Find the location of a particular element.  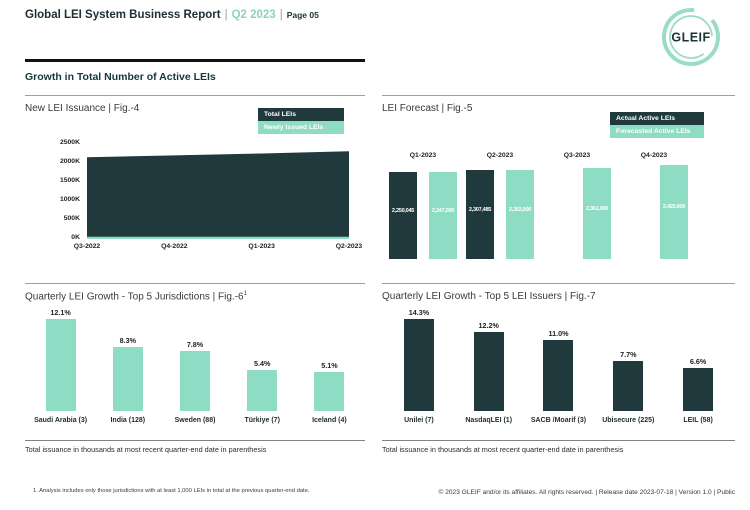

fig5-forecast-bar: 2,302,000 is located at coordinates (520, 214).